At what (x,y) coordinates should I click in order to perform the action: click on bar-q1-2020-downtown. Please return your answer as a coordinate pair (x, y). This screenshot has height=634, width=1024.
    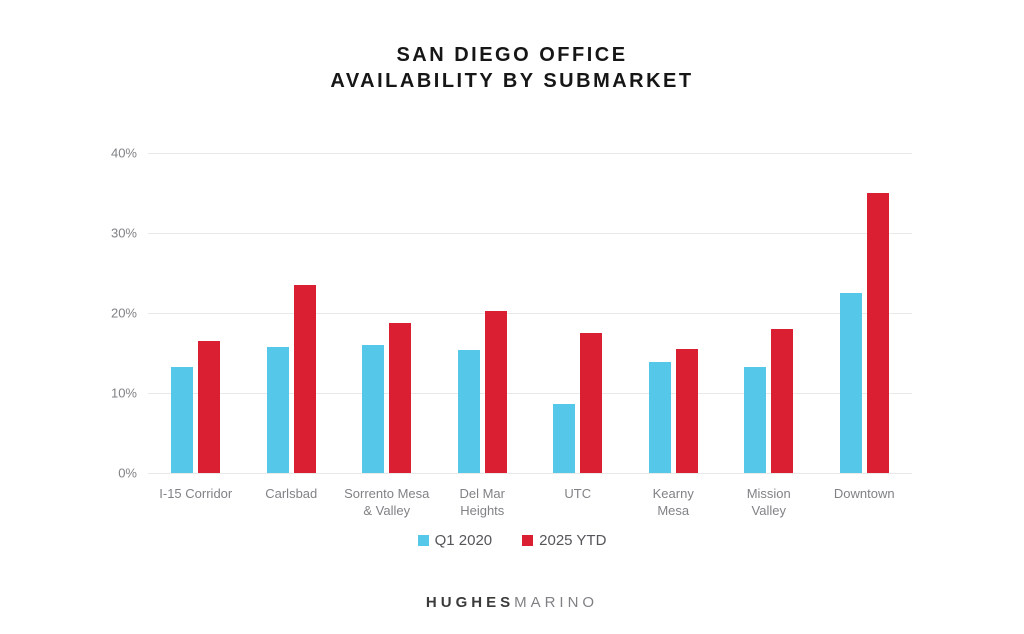
    Looking at the image, I should click on (850, 383).